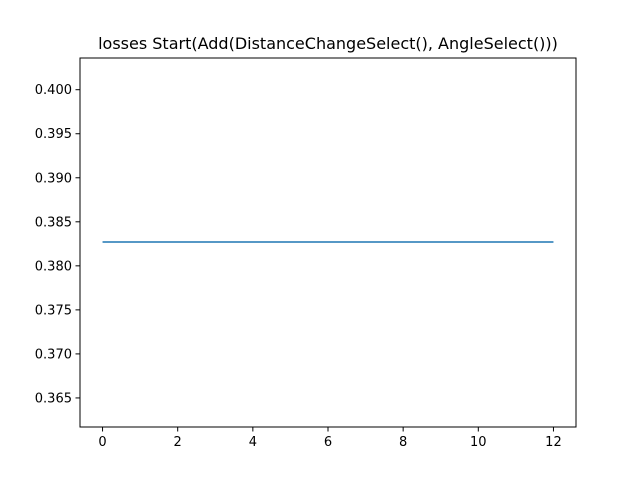  I want to click on x-tick-label: 8, so click(403, 442).